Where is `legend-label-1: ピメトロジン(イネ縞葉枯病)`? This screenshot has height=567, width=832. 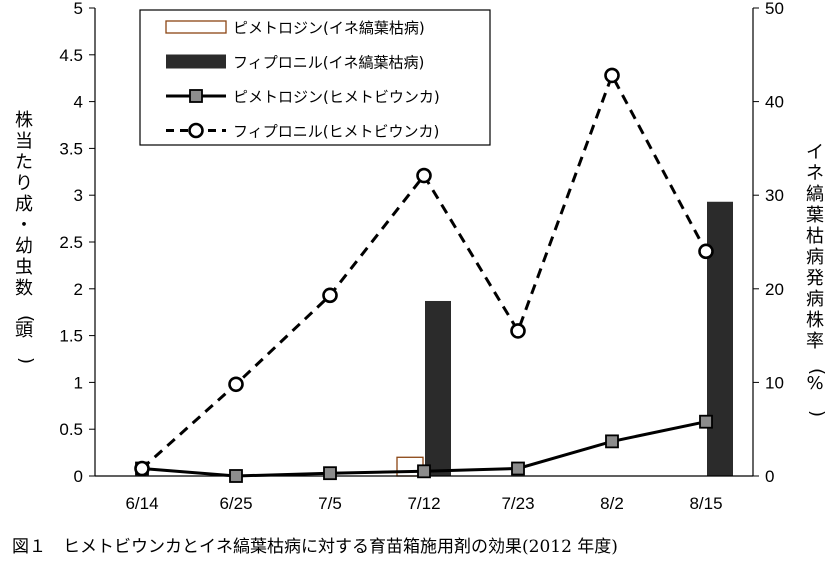
legend-label-1: ピメトロジン(イネ縞葉枯病) is located at coordinates (329, 28).